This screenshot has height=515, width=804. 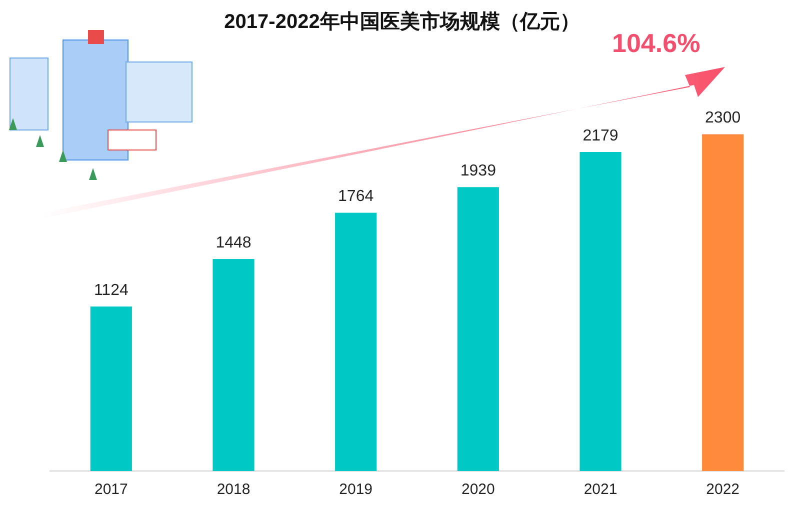 I want to click on text: 104.6%, so click(x=656, y=43).